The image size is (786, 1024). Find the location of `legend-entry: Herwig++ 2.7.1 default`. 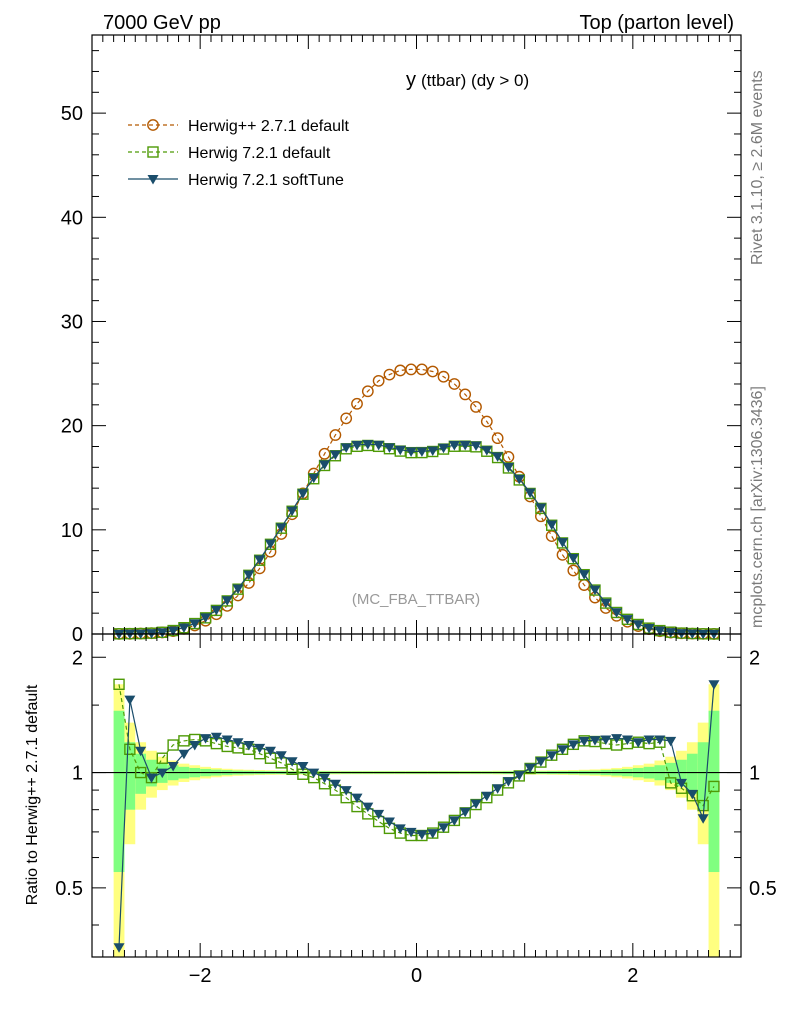

legend-entry: Herwig++ 2.7.1 default is located at coordinates (239, 126).